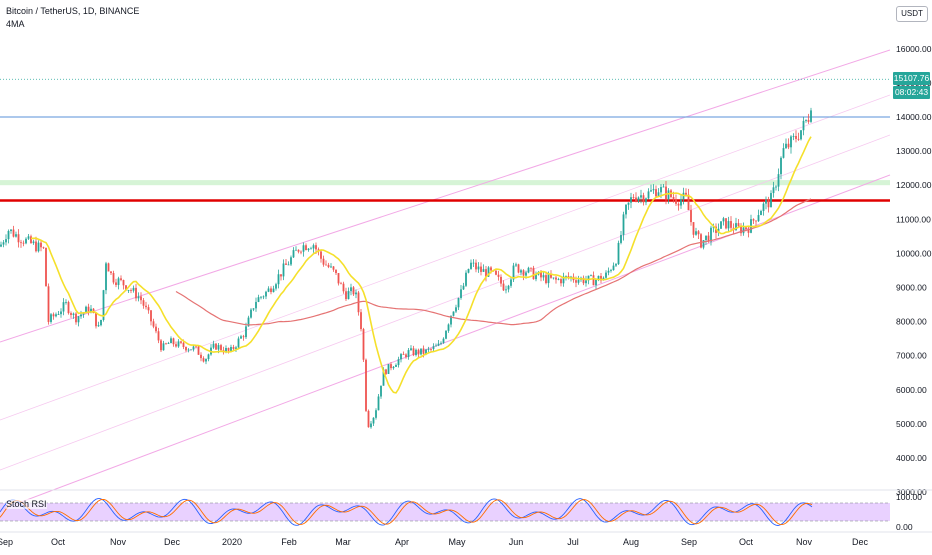 The image size is (932, 555). I want to click on price-tick-label: 16000.00, so click(914, 49).